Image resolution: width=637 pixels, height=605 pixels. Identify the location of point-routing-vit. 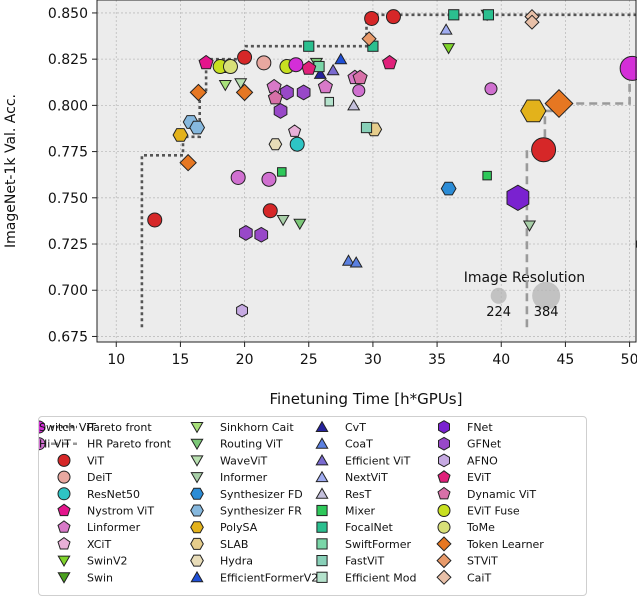
(300, 224).